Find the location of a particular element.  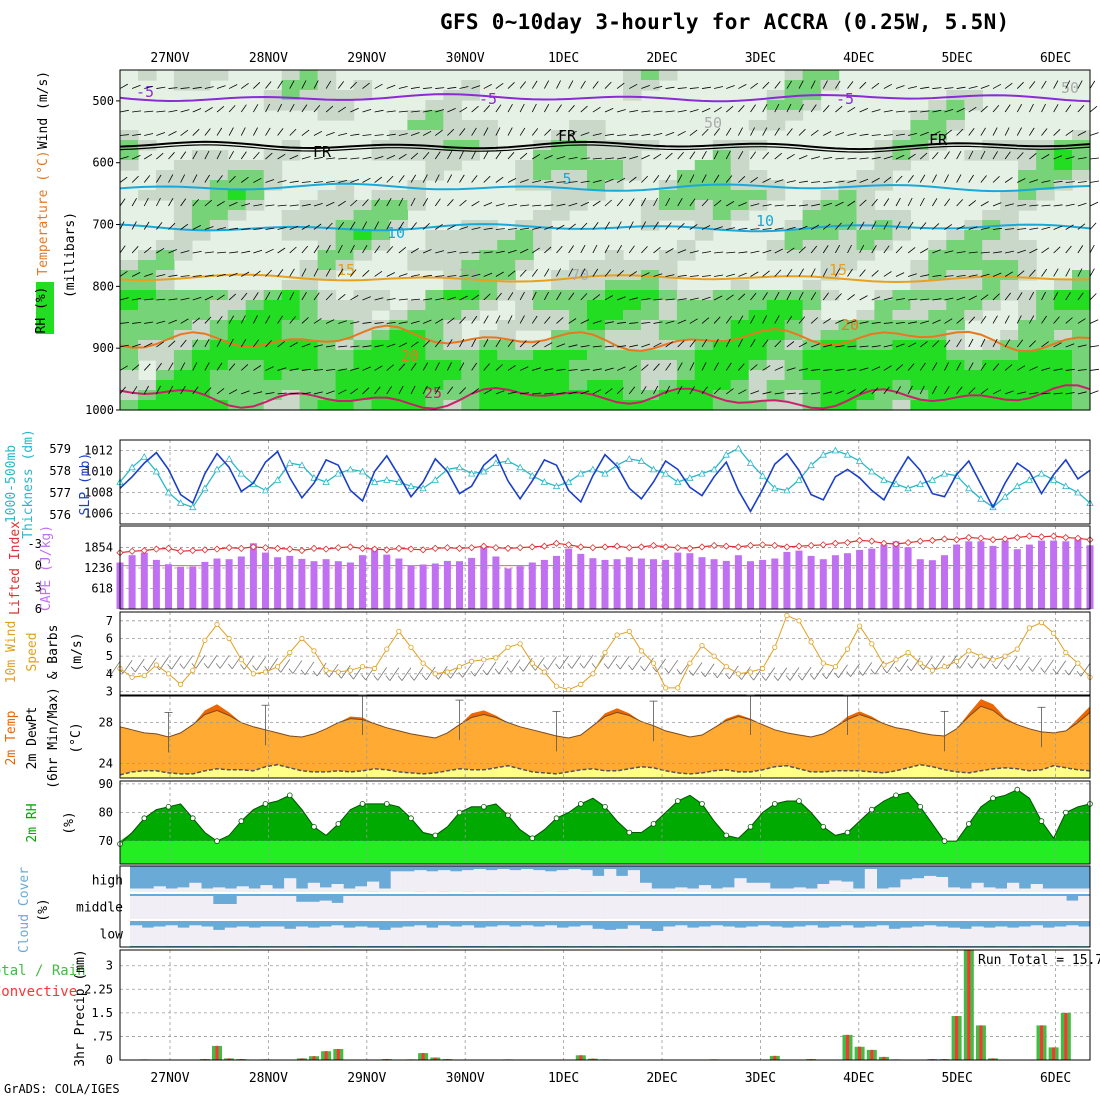

li-point is located at coordinates (944, 539).